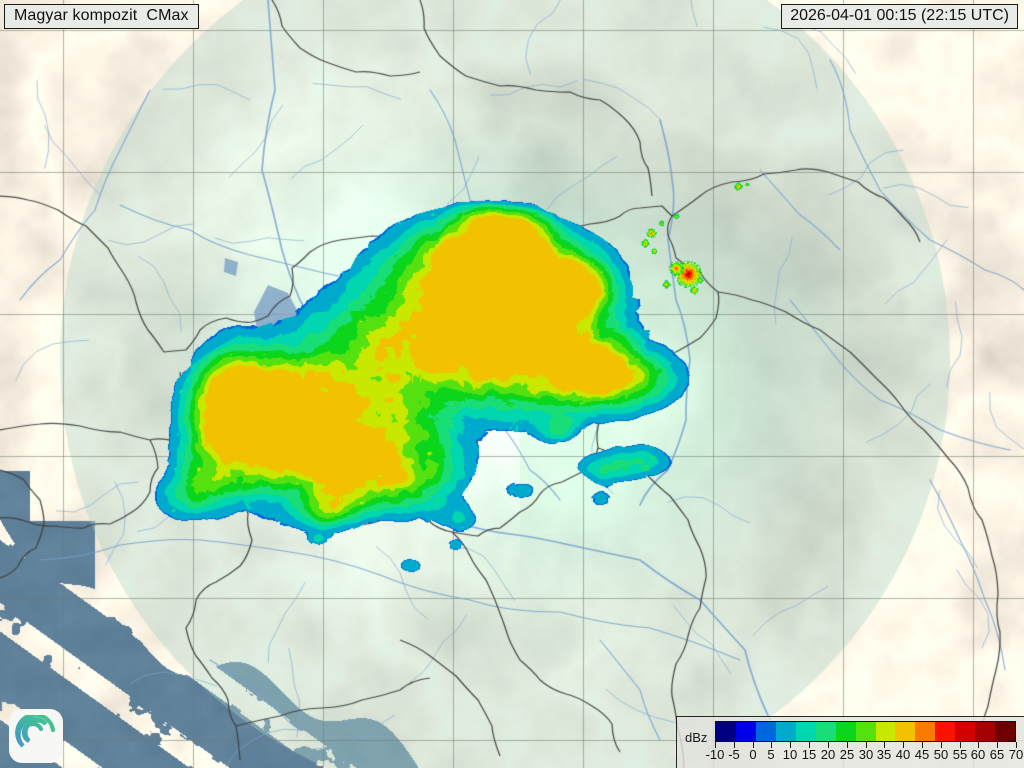 The width and height of the screenshot is (1024, 768). Describe the element at coordinates (715, 754) in the screenshot. I see `colorbar-tick-label: -10` at that location.